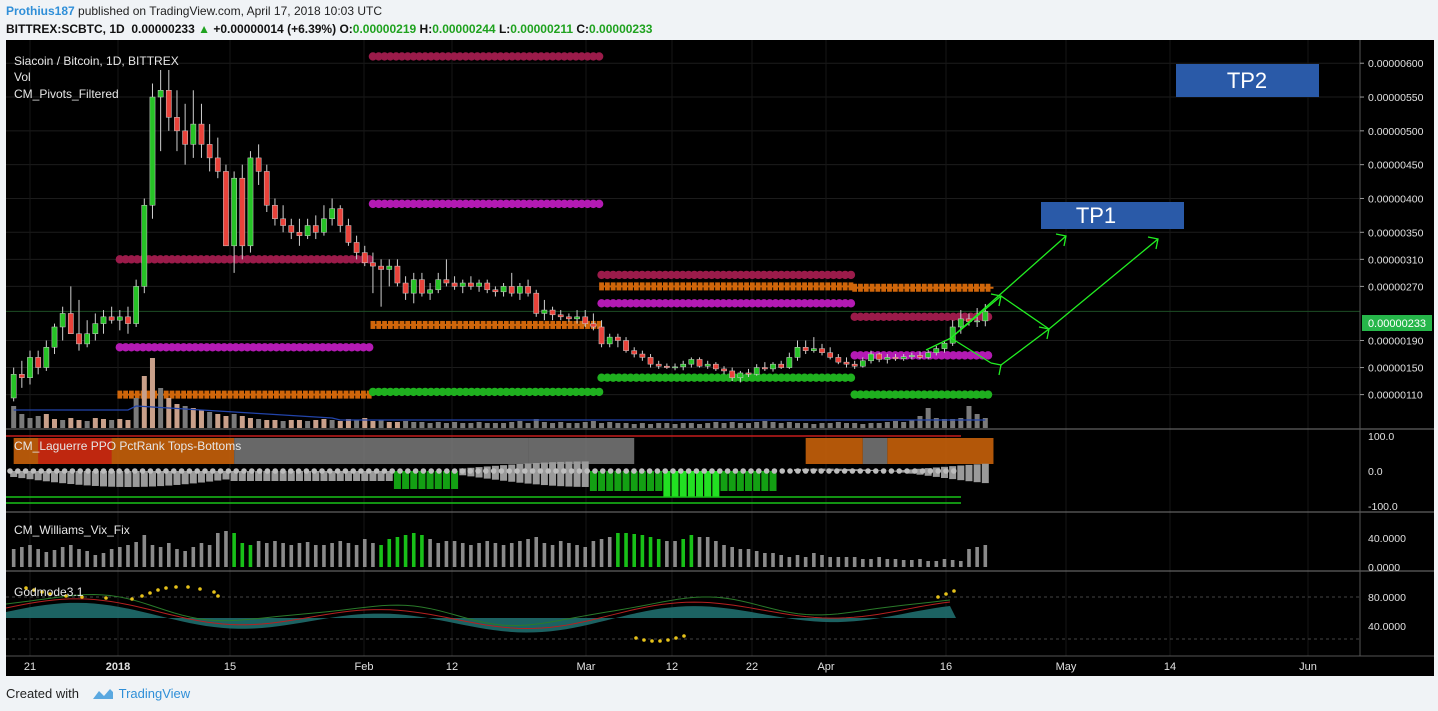 Image resolution: width=1438 pixels, height=711 pixels. I want to click on time-tick-label: 14, so click(1170, 667).